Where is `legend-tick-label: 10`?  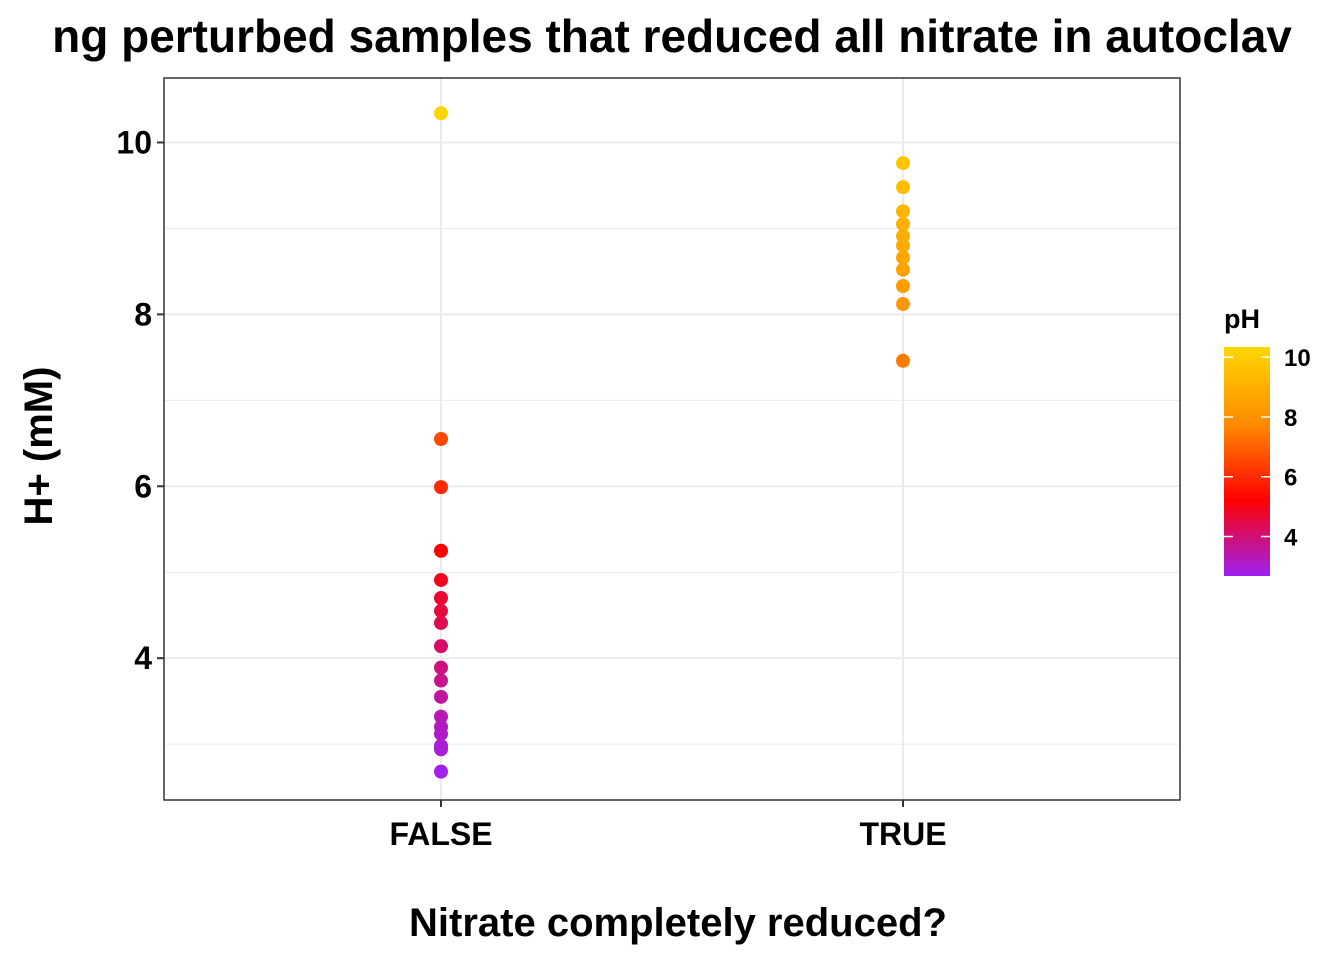
legend-tick-label: 10 is located at coordinates (1297, 358).